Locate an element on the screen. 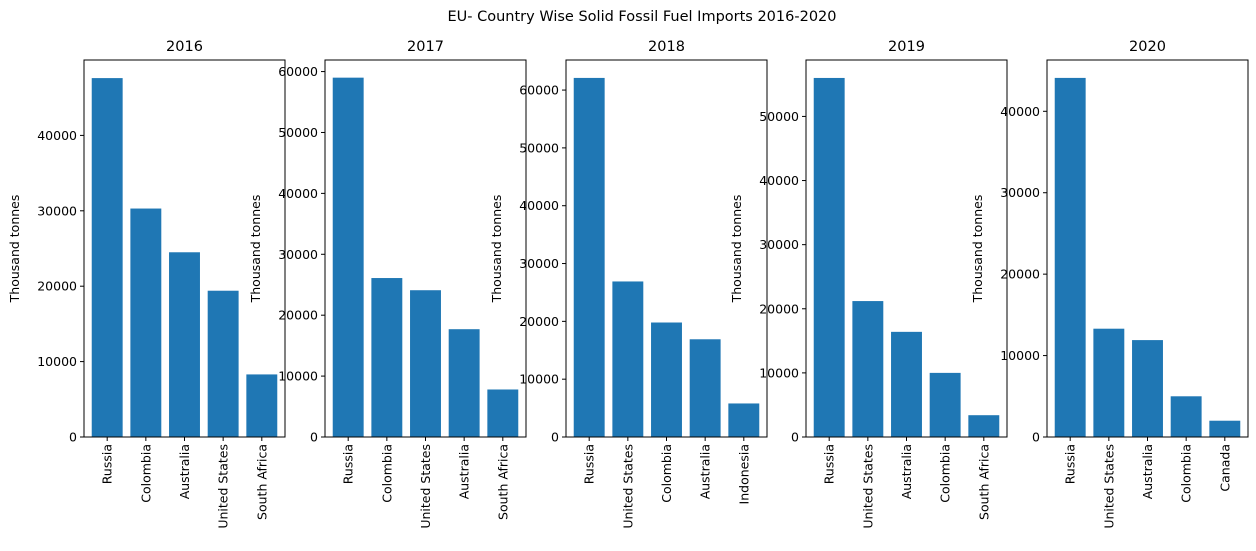 The height and width of the screenshot is (551, 1256). subplot-title: 2016 is located at coordinates (184, 47).